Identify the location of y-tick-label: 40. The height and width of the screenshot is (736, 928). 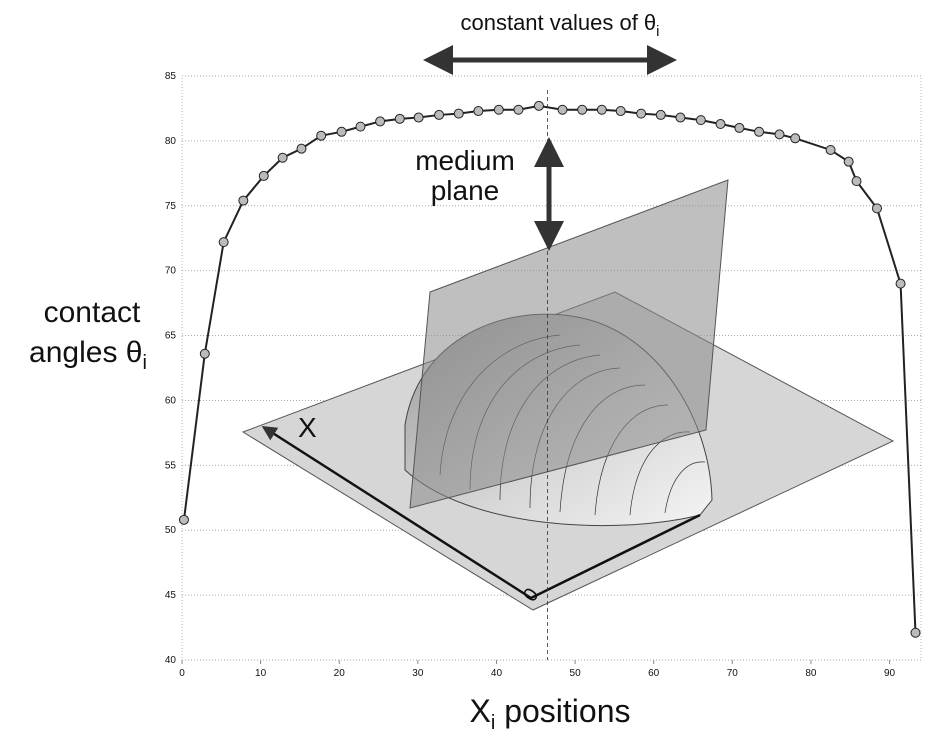
(171, 660).